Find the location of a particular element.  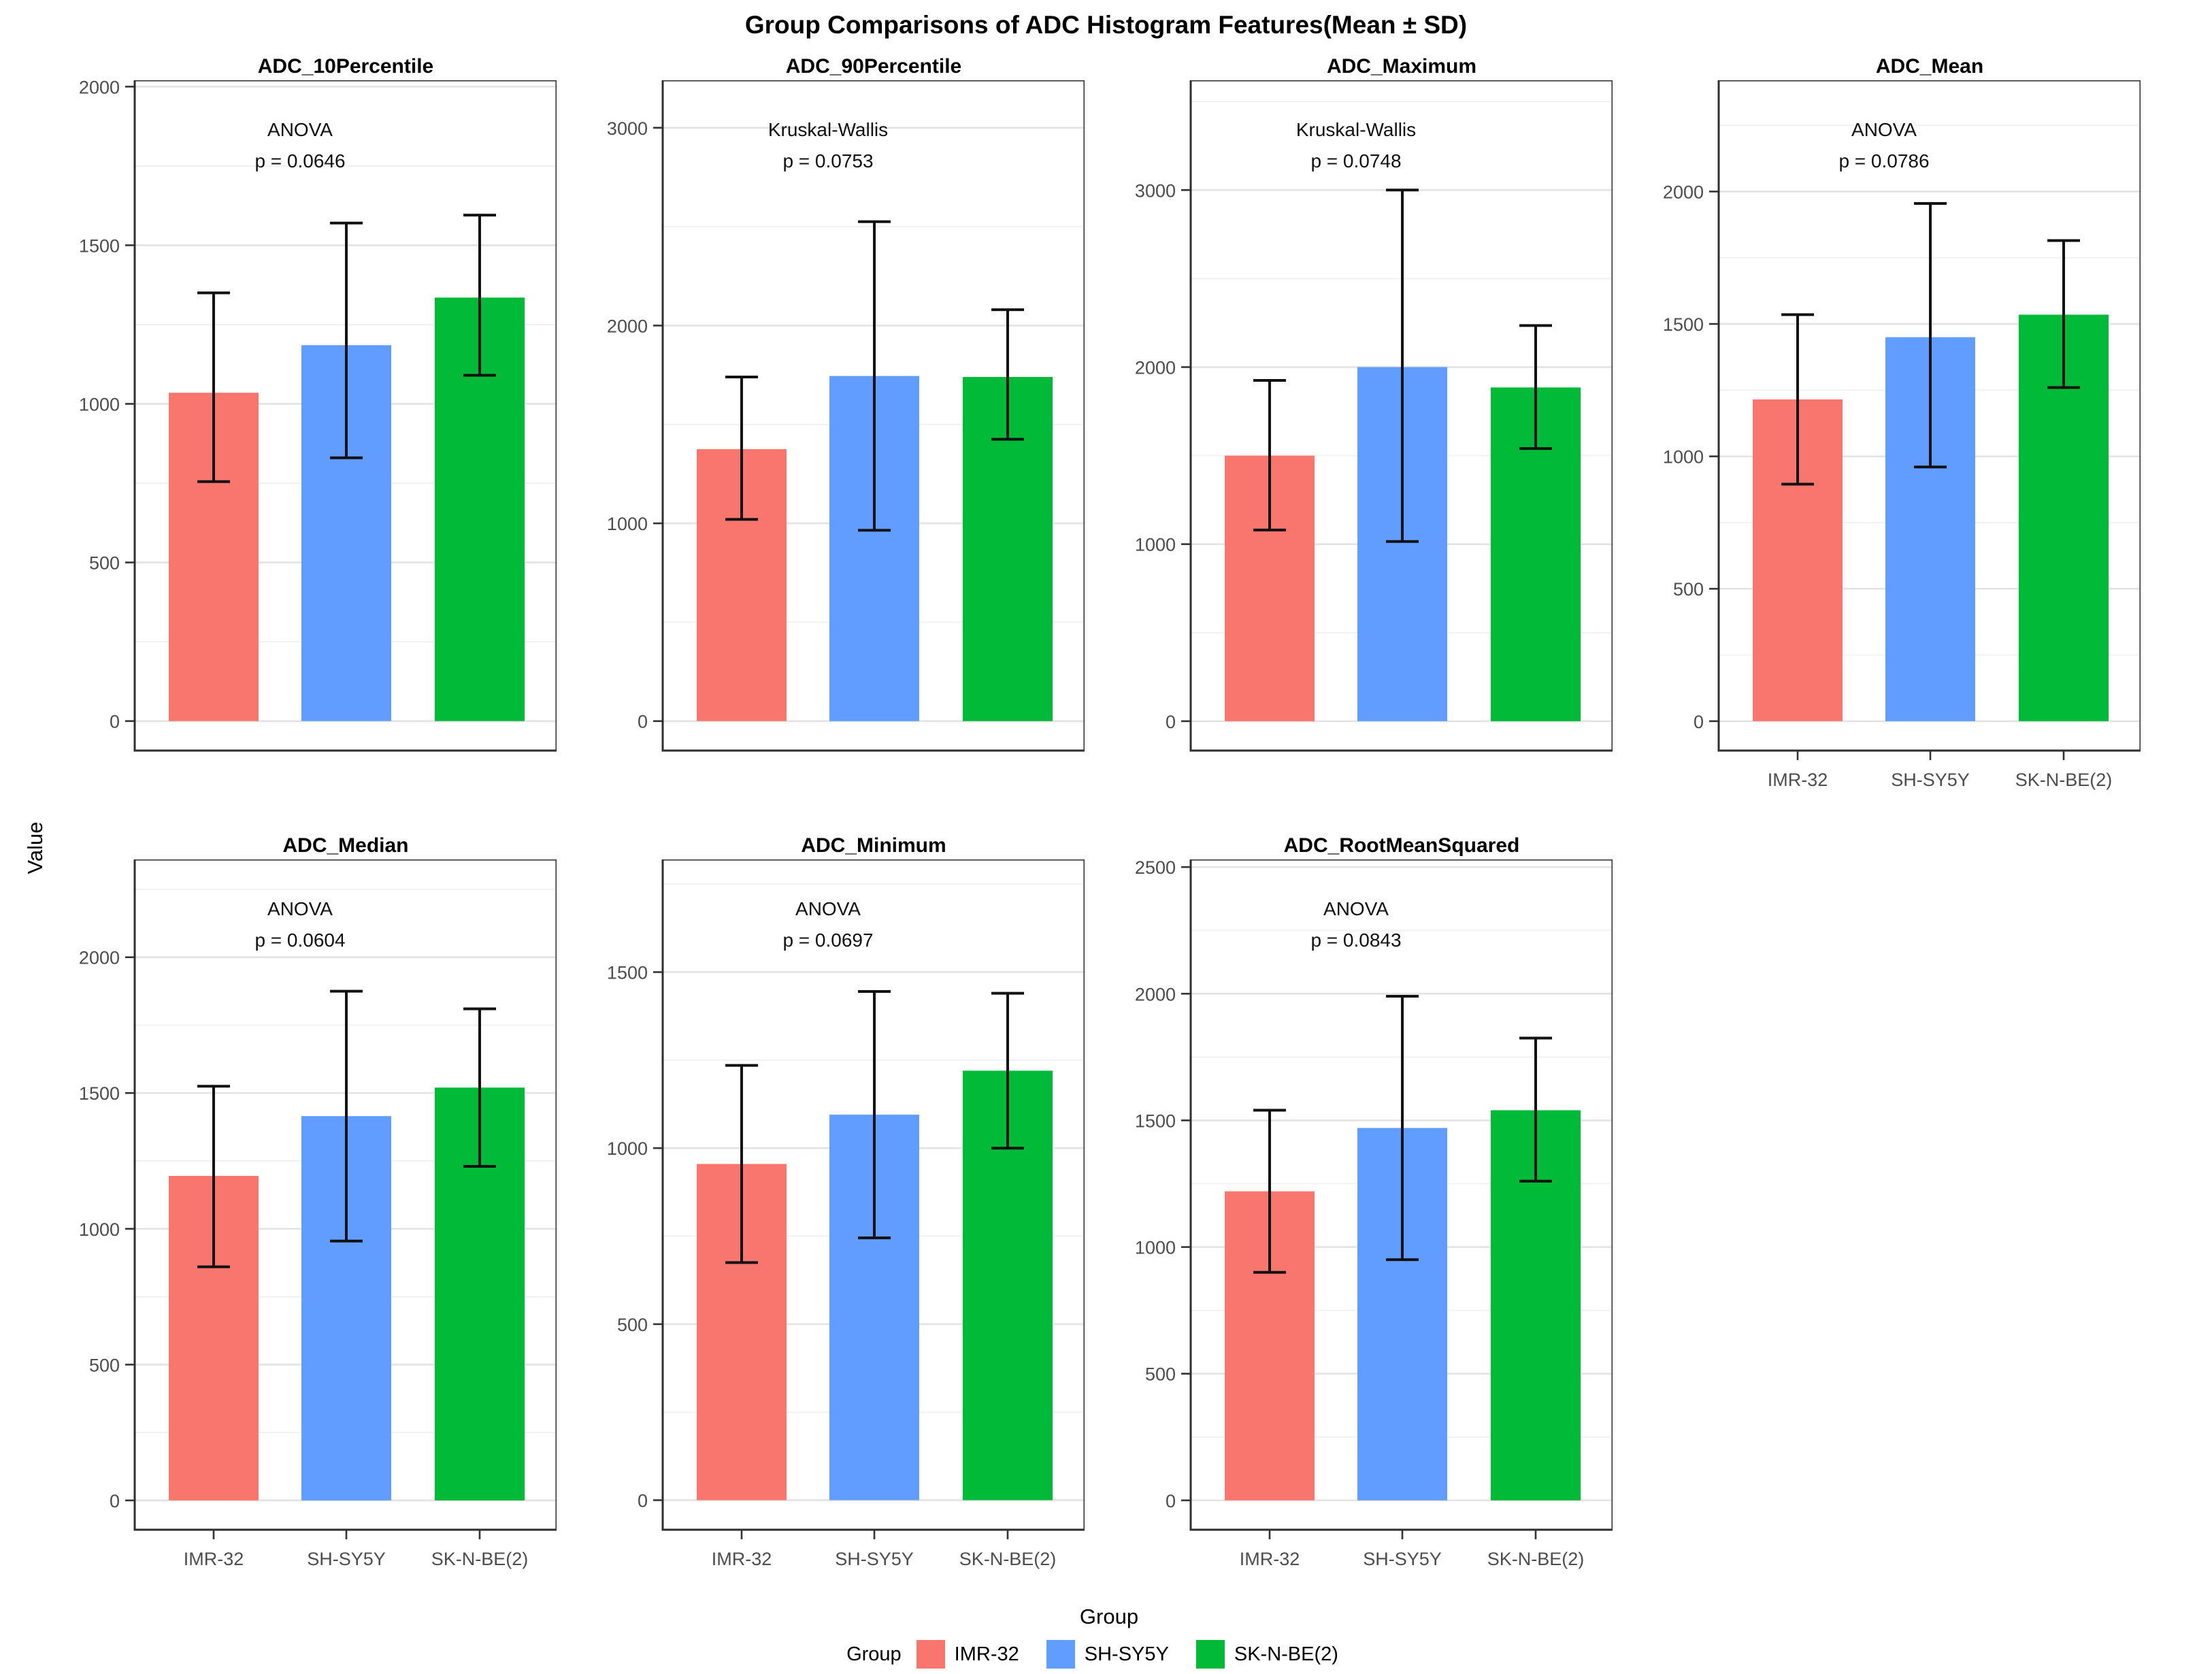

legend-items: IMR-32 SH-SY5Y SK-N-BE(2) is located at coordinates (1141, 1655).